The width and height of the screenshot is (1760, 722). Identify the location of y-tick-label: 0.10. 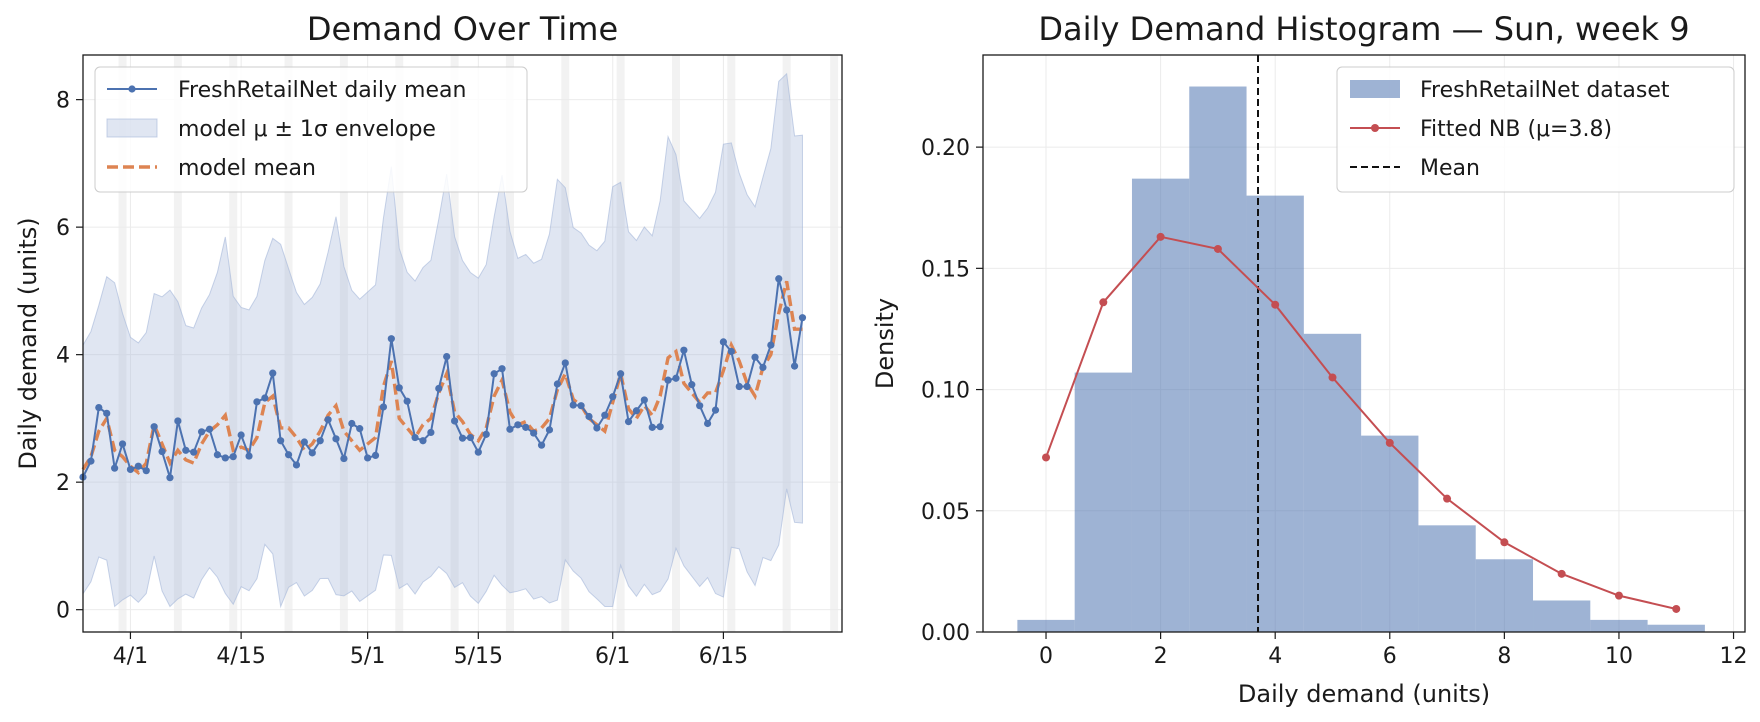
(945, 391).